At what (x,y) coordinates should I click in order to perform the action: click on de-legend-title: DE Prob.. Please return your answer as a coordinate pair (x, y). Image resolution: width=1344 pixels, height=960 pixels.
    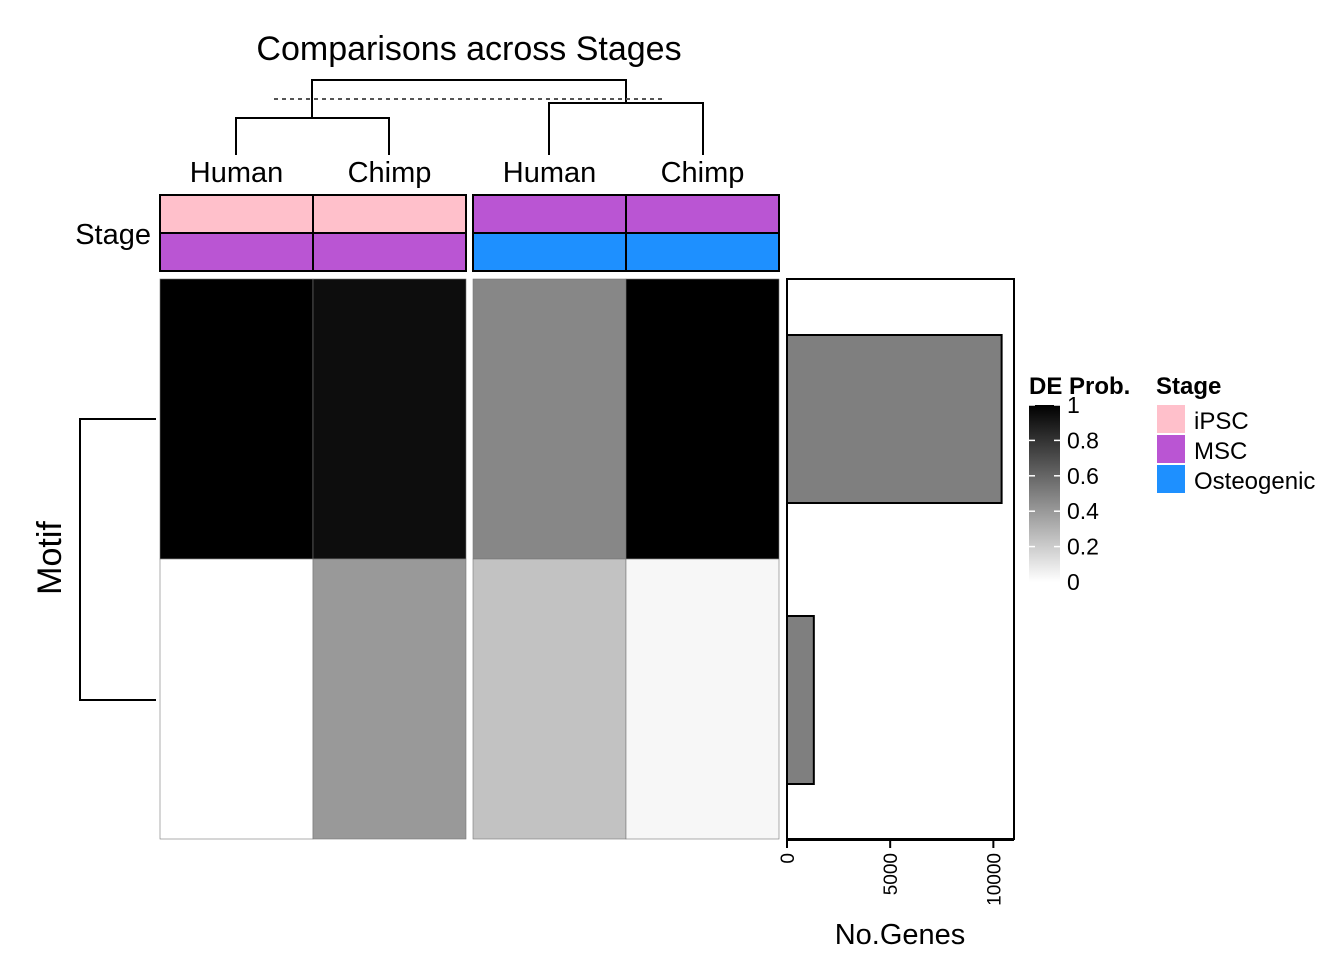
    Looking at the image, I should click on (1079, 386).